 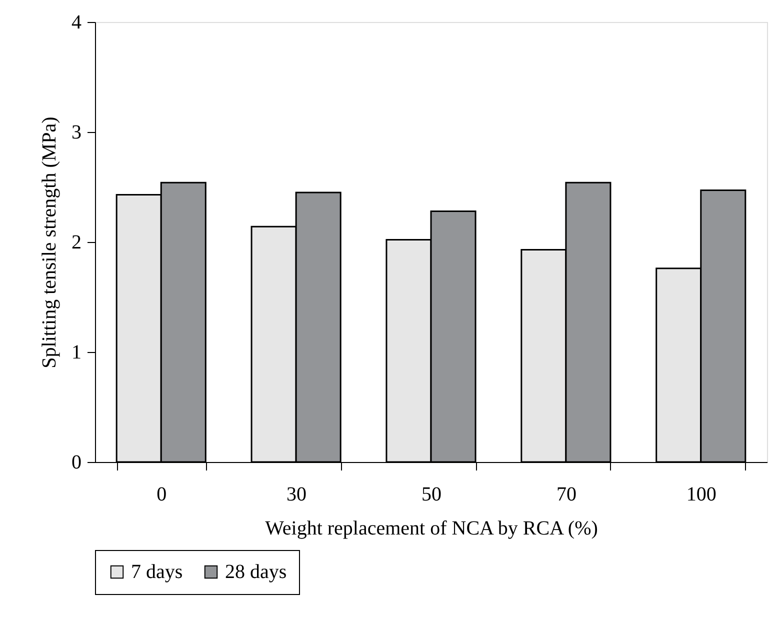 I want to click on y-tick-label: 4, so click(x=77, y=23).